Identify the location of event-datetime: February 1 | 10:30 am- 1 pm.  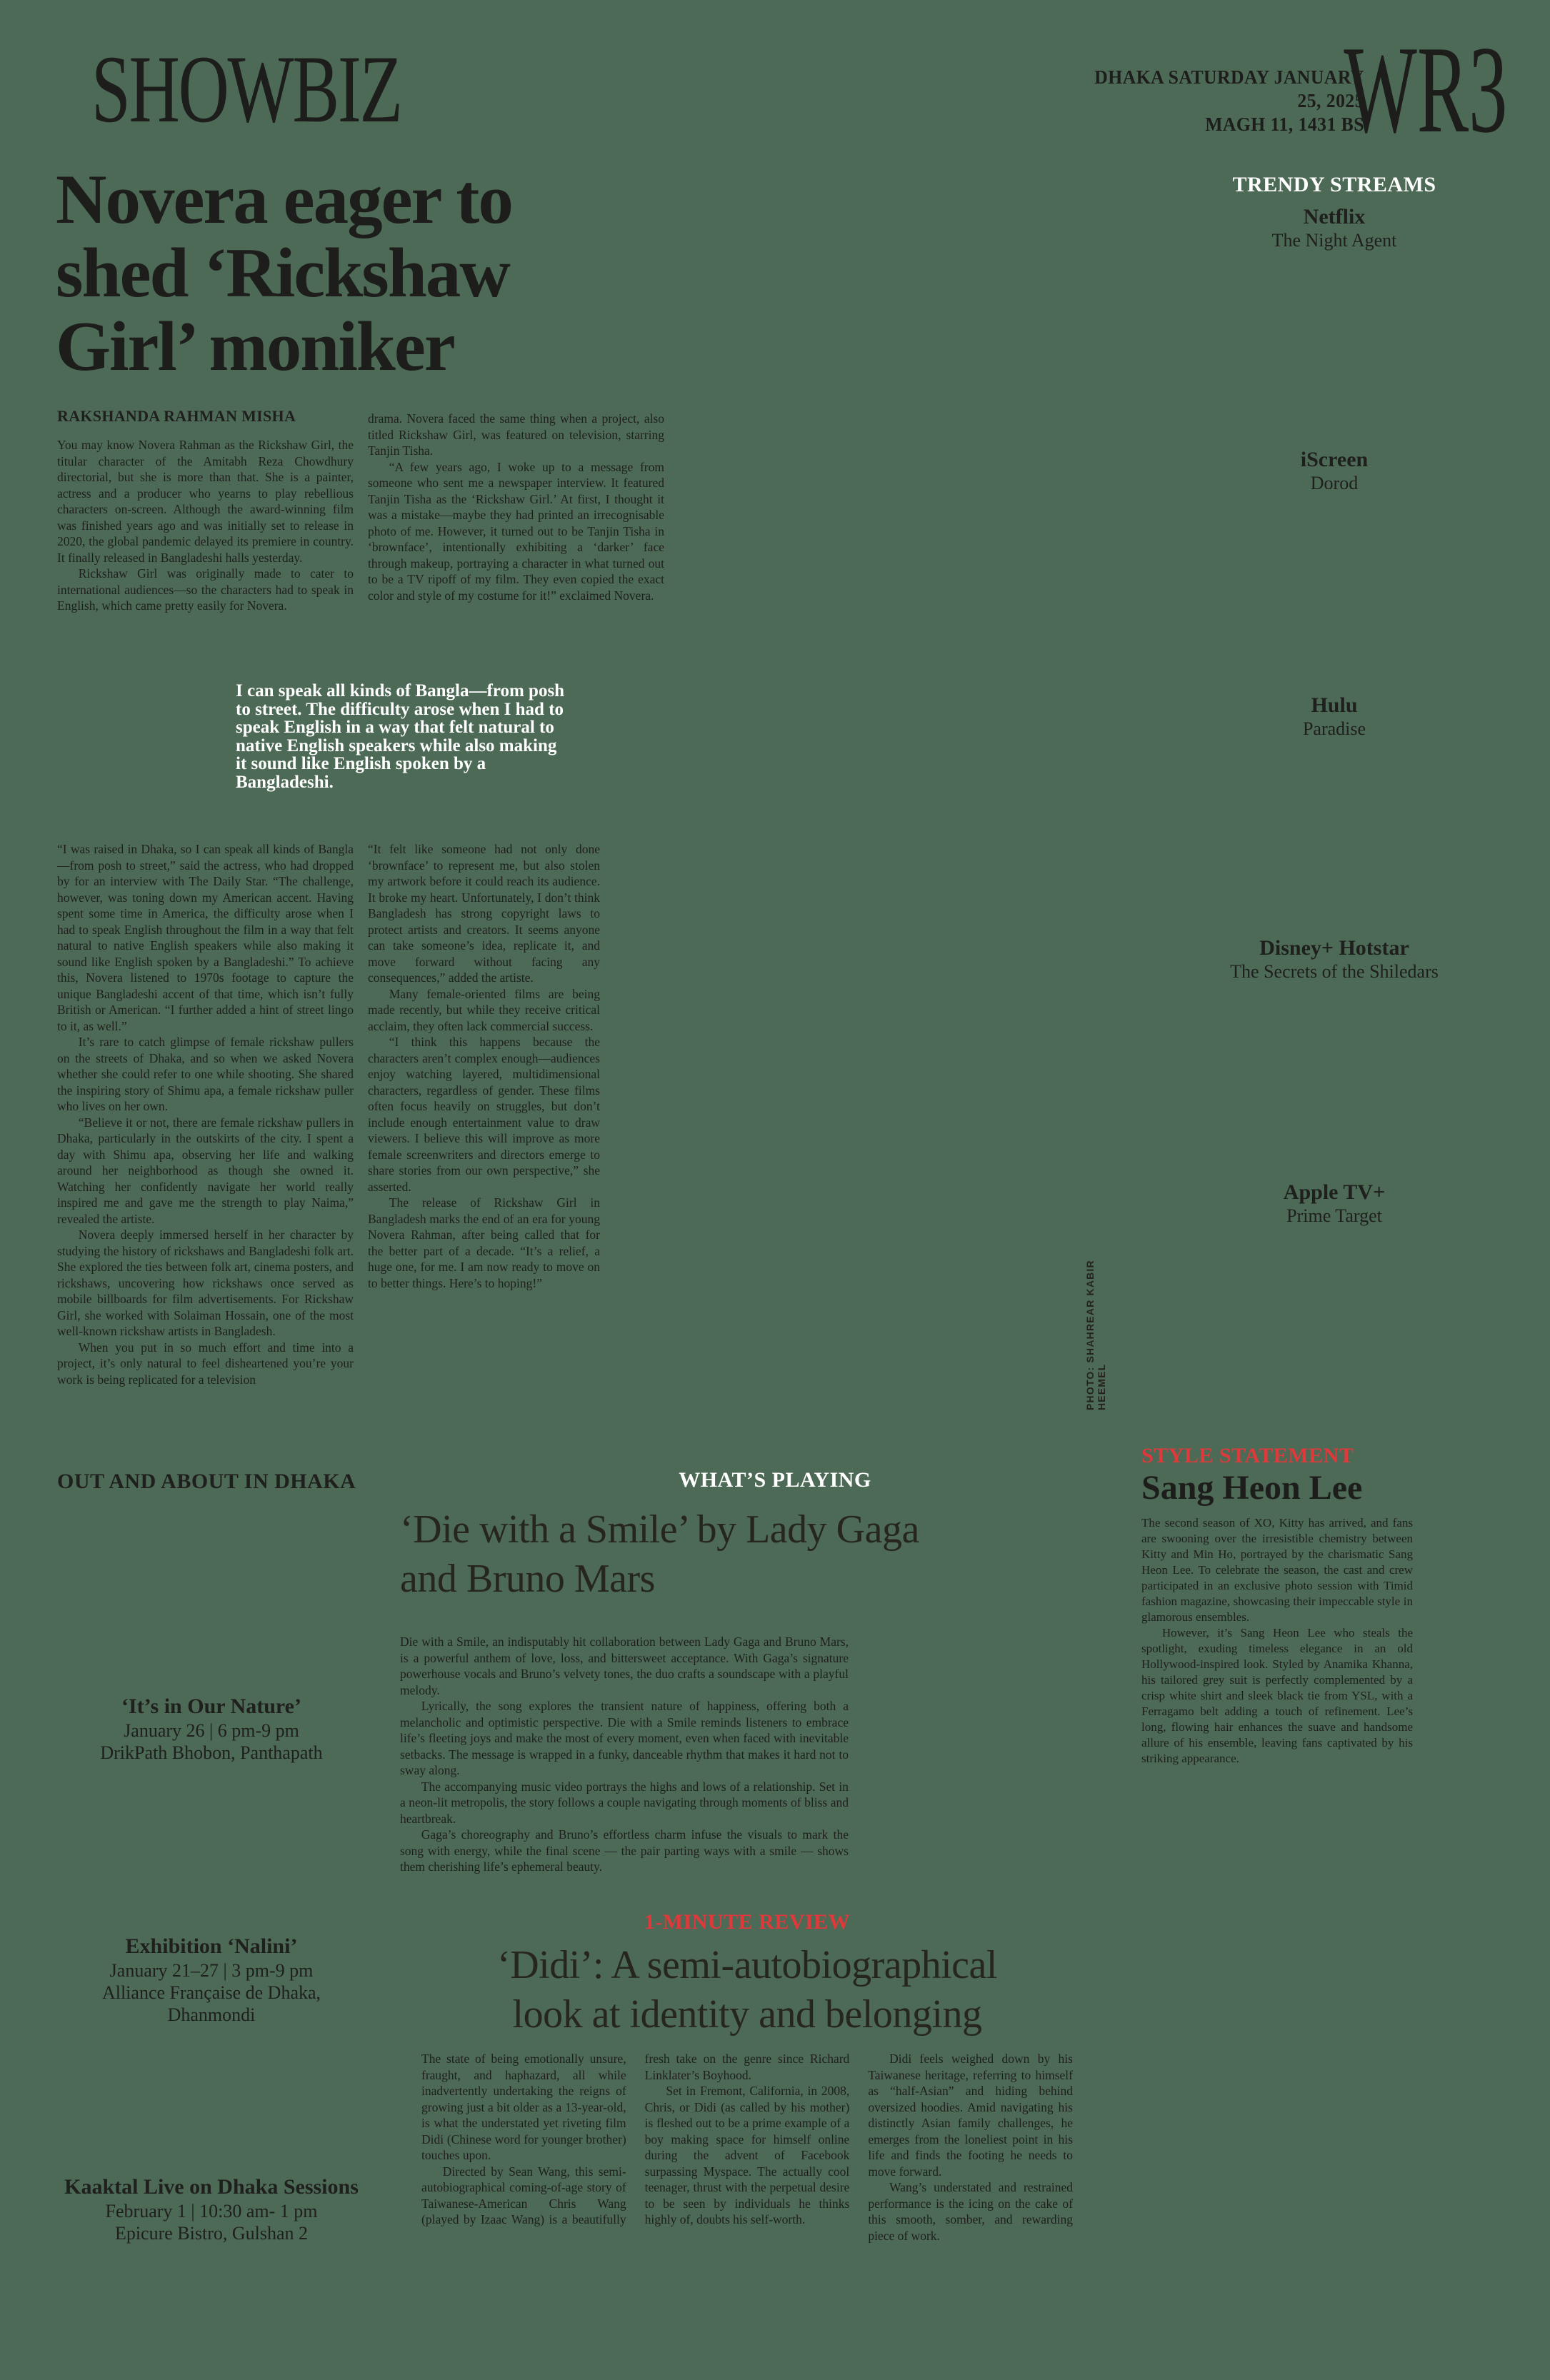
(211, 2211).